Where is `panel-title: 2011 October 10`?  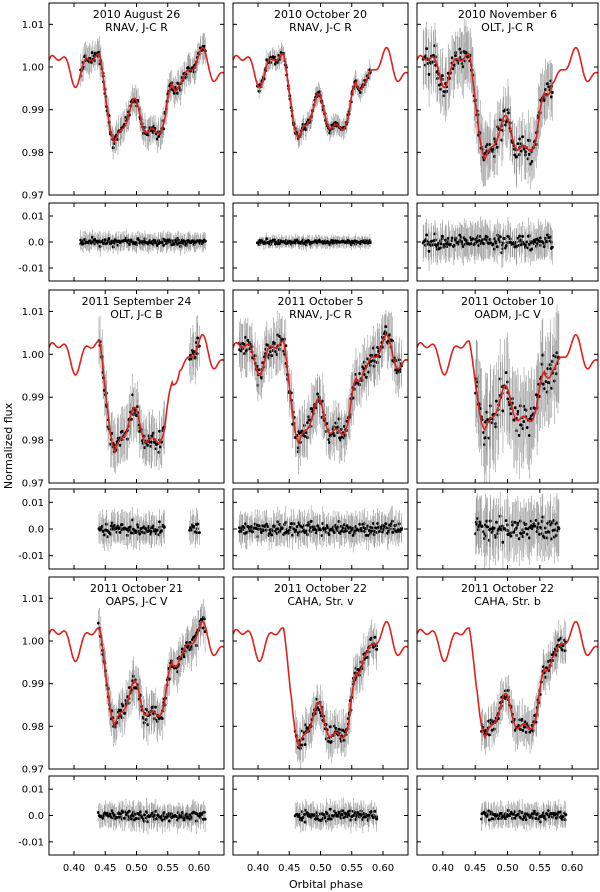
panel-title: 2011 October 10 is located at coordinates (507, 301).